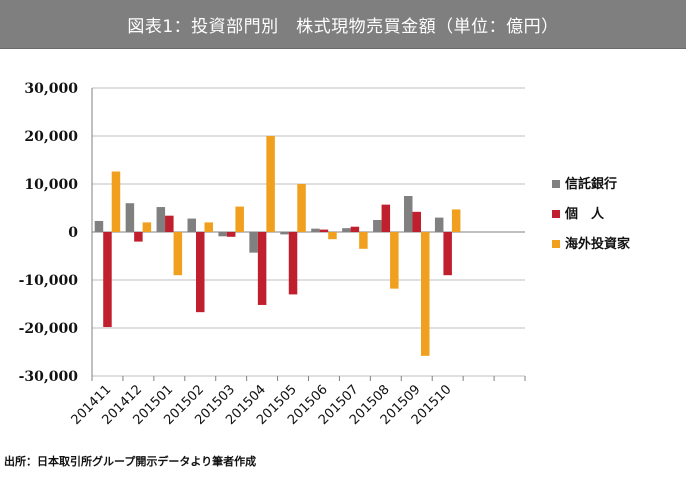 This screenshot has width=686, height=477. I want to click on y-tick-label: -20,000, so click(49, 329).